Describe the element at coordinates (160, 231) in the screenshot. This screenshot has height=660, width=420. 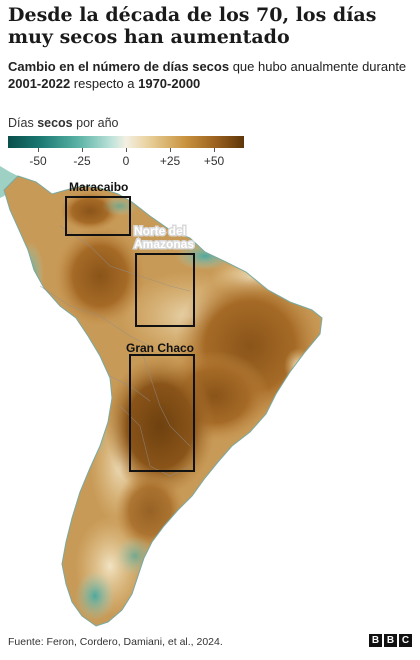
I see `region-label-norte-line1: Norte del` at that location.